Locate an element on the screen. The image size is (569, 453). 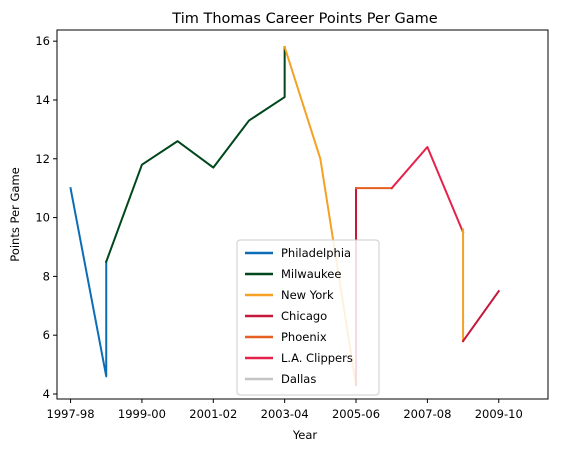
x-tick-label-4: 2005-06 is located at coordinates (356, 414).